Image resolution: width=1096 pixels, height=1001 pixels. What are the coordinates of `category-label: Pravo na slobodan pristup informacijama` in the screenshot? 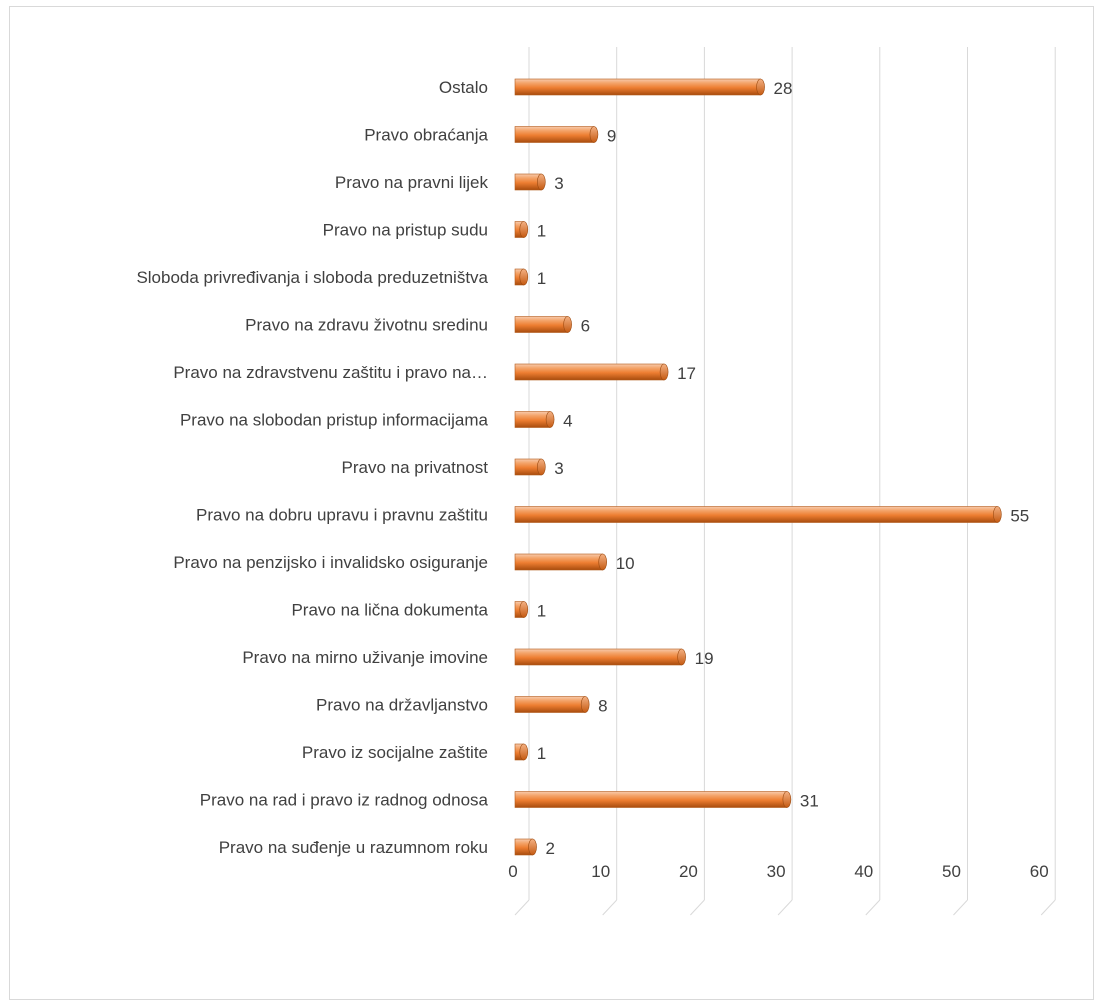 It's located at (334, 420).